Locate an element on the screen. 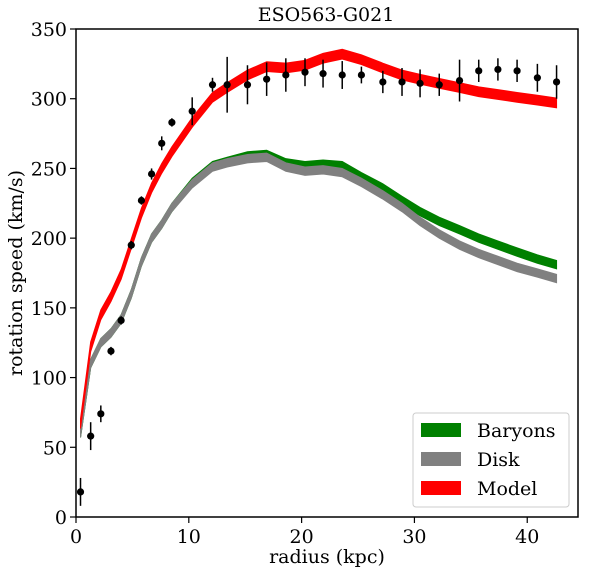  y-tick-label: 200 is located at coordinates (49, 239).